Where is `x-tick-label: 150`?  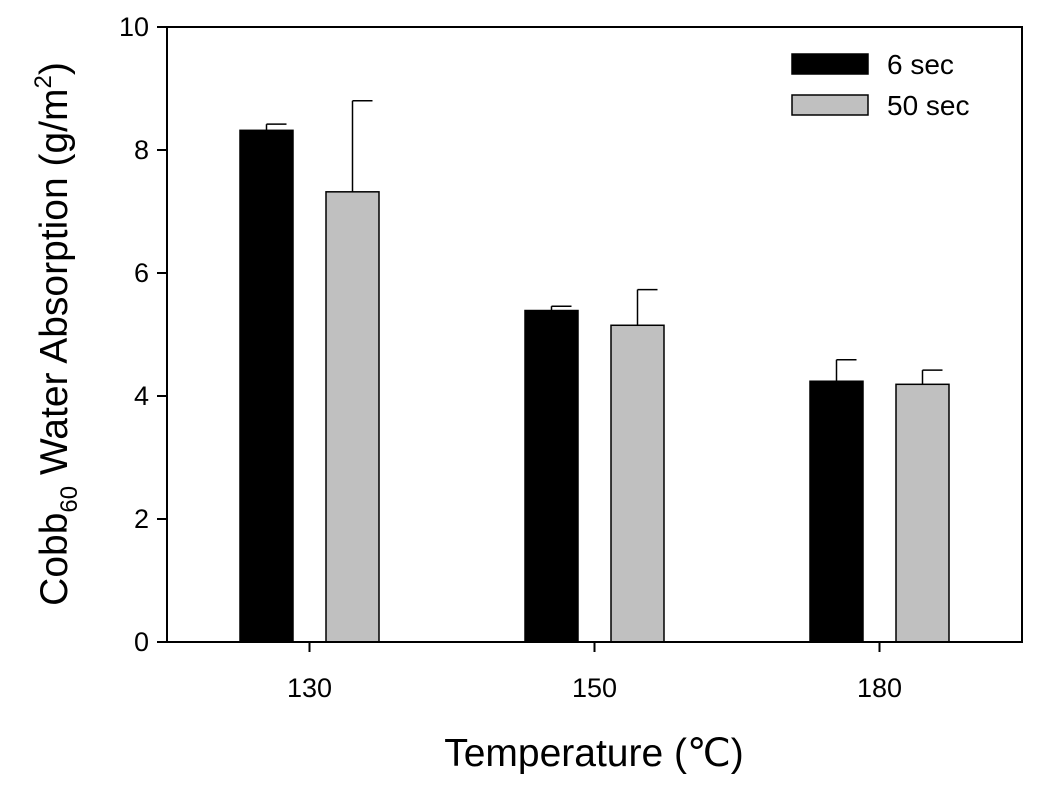 x-tick-label: 150 is located at coordinates (594, 688).